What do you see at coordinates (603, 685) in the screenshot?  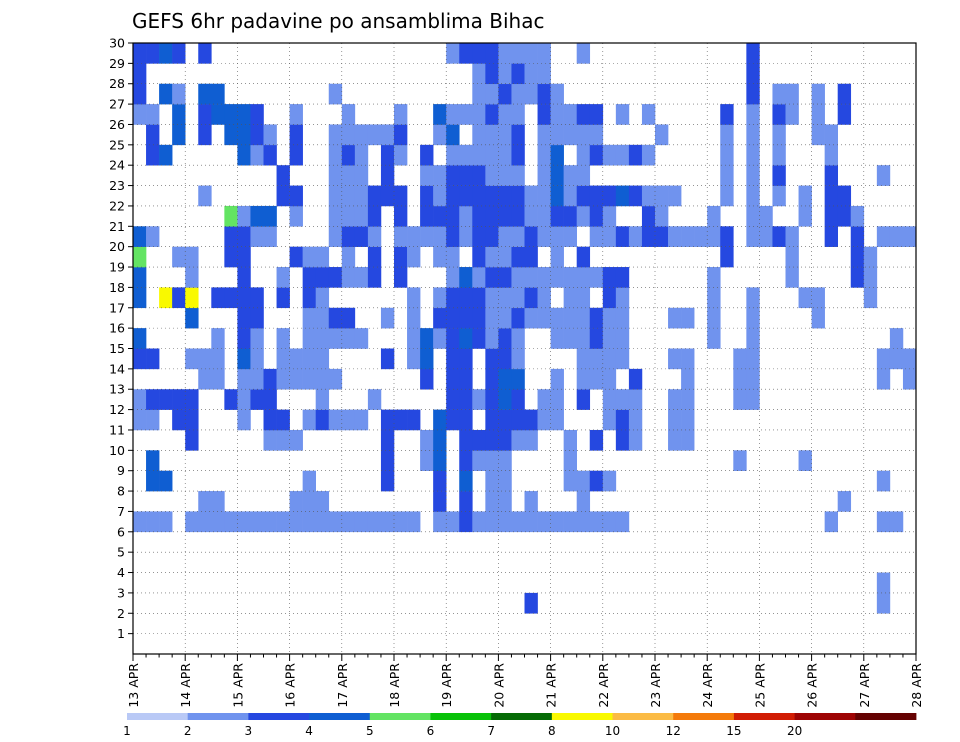 I see `x-tick-label: 22 APR` at bounding box center [603, 685].